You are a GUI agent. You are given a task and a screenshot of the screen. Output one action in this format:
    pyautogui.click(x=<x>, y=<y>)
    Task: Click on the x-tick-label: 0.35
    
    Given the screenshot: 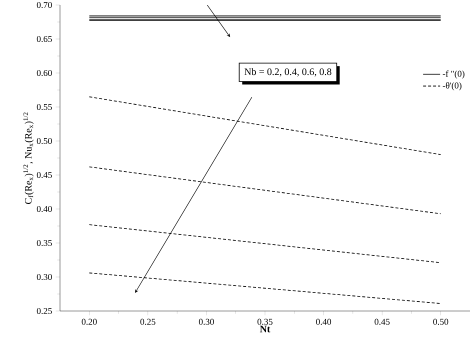 What is the action you would take?
    pyautogui.click(x=265, y=321)
    